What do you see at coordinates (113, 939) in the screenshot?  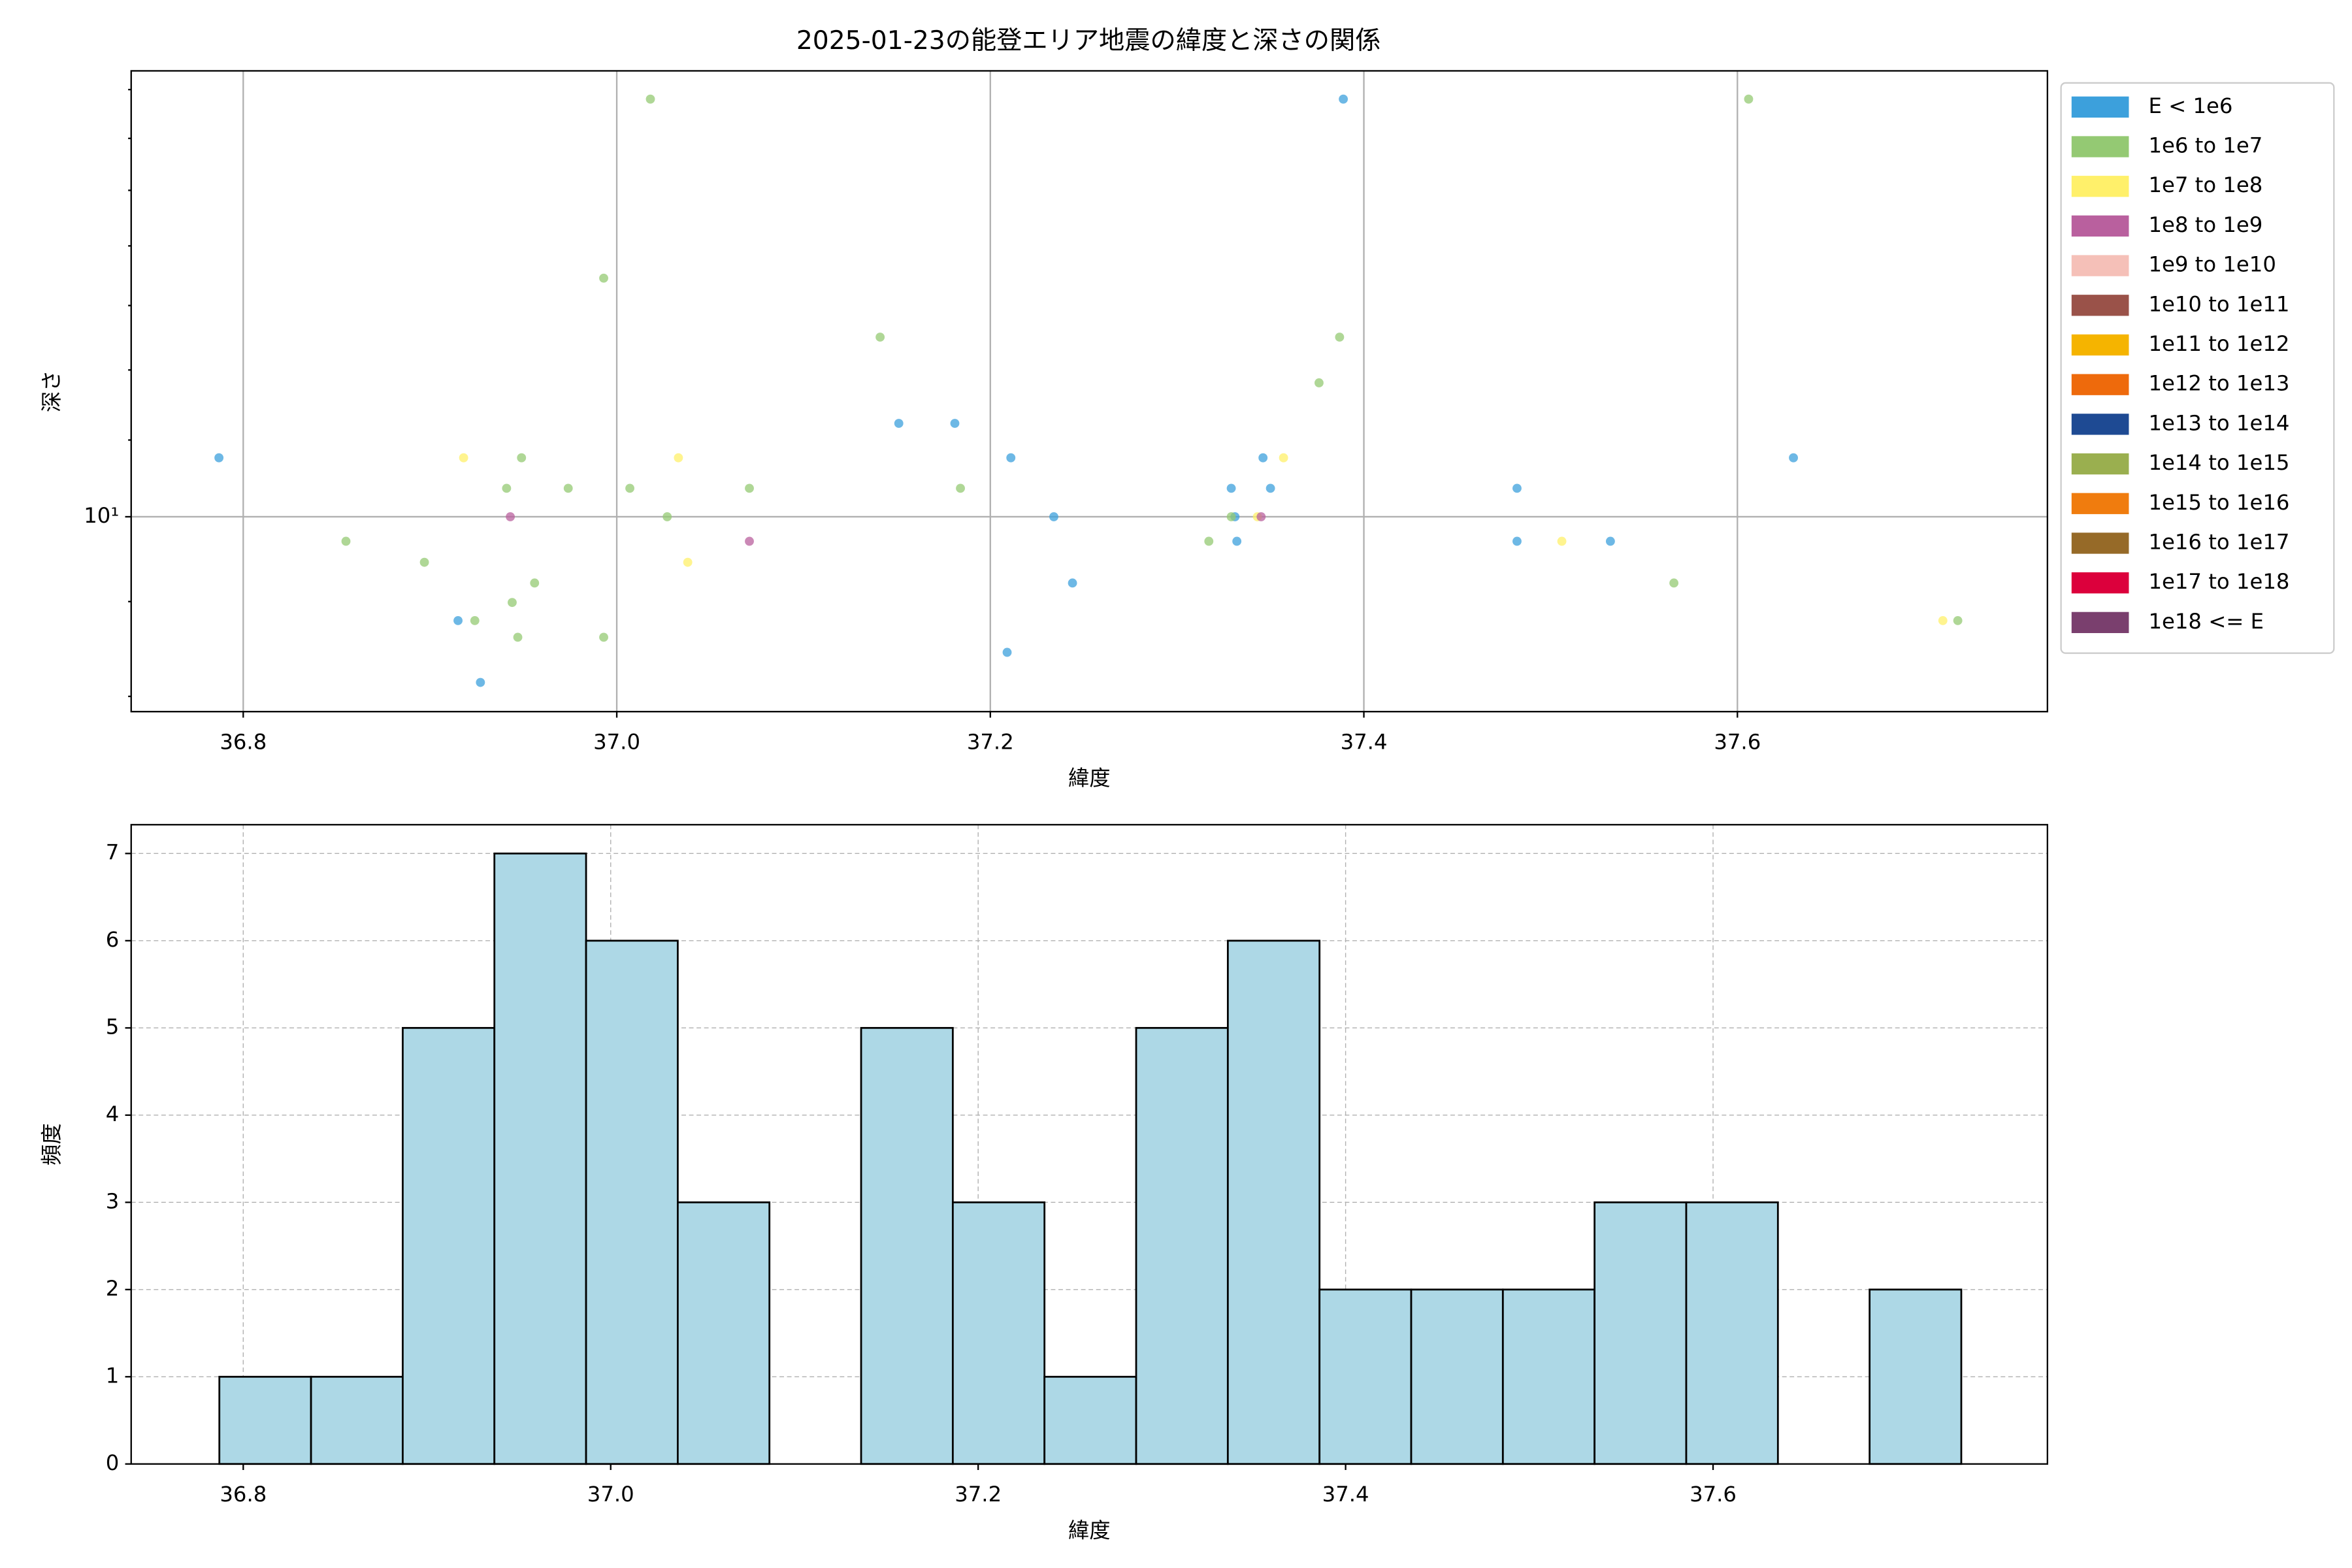 I see `y-tick-label: 6` at bounding box center [113, 939].